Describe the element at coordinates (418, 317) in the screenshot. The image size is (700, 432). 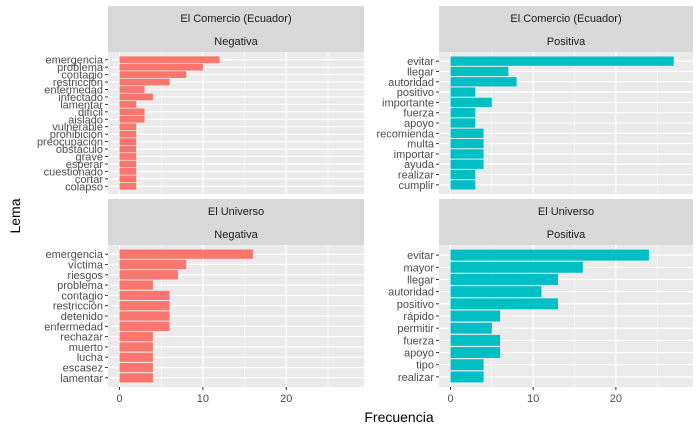
I see `y-tick-label: rápido` at that location.